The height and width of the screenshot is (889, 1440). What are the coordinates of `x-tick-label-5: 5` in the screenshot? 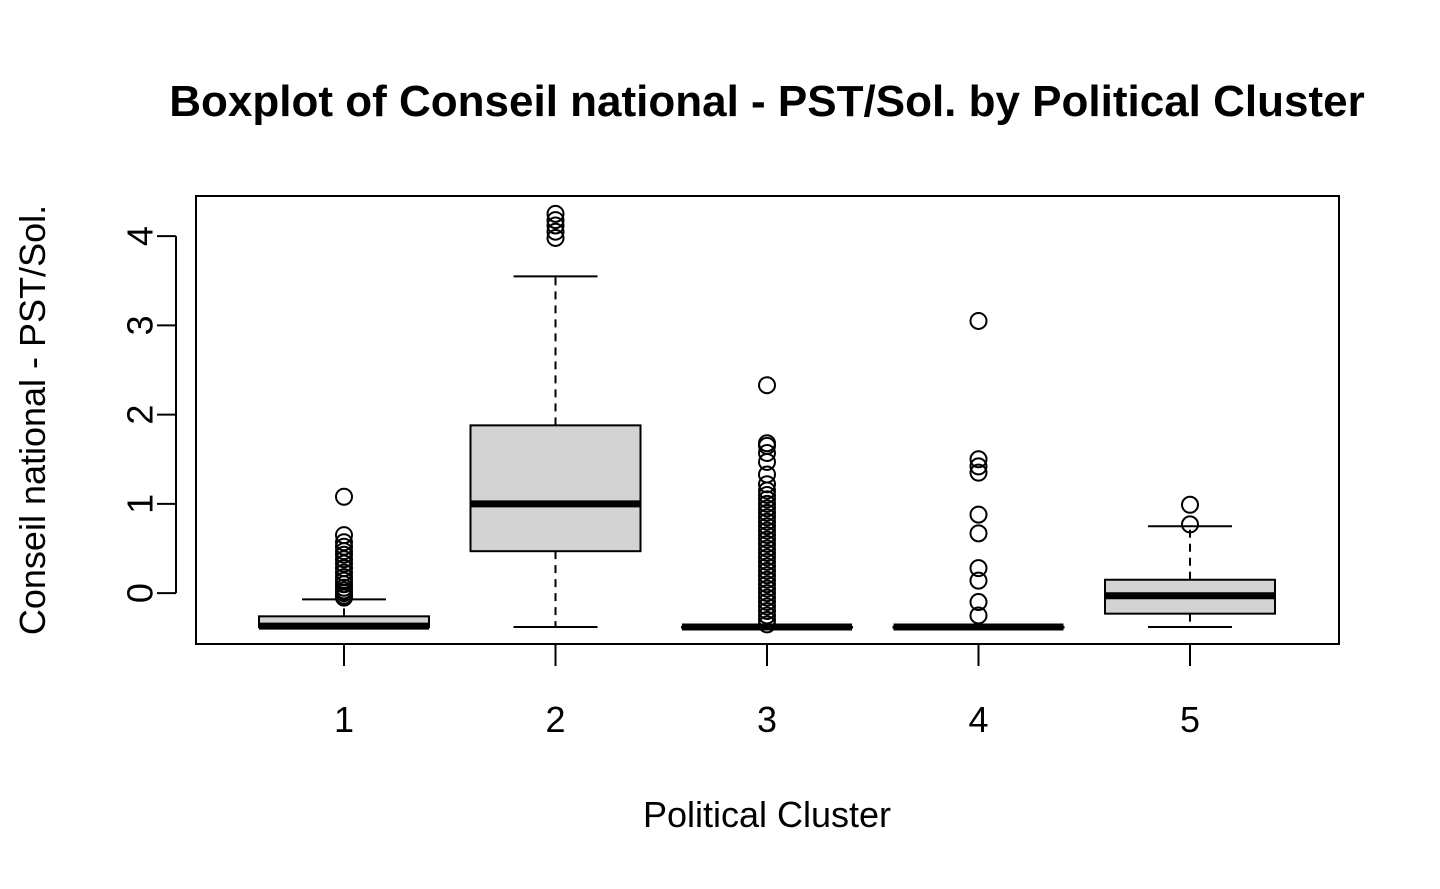 It's located at (1190, 719).